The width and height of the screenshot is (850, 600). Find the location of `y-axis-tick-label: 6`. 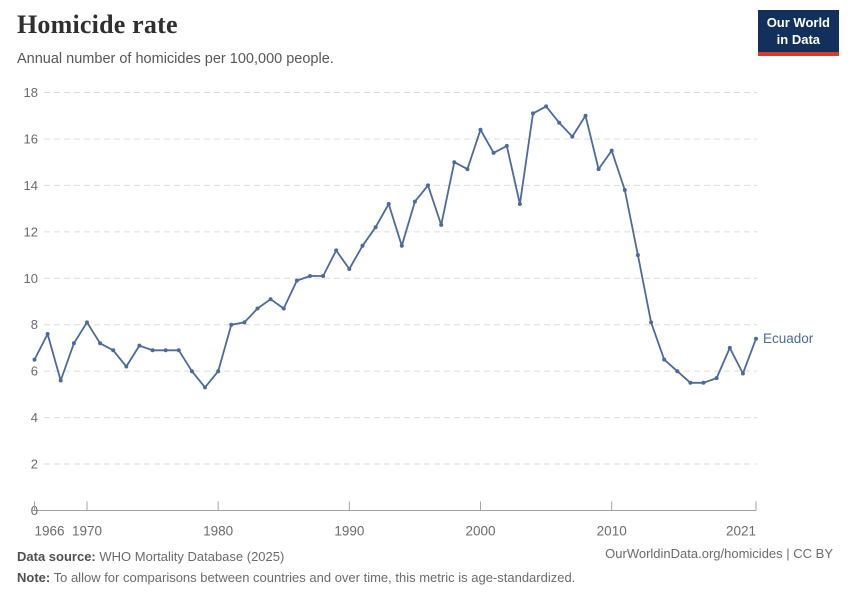

y-axis-tick-label: 6 is located at coordinates (34, 371).